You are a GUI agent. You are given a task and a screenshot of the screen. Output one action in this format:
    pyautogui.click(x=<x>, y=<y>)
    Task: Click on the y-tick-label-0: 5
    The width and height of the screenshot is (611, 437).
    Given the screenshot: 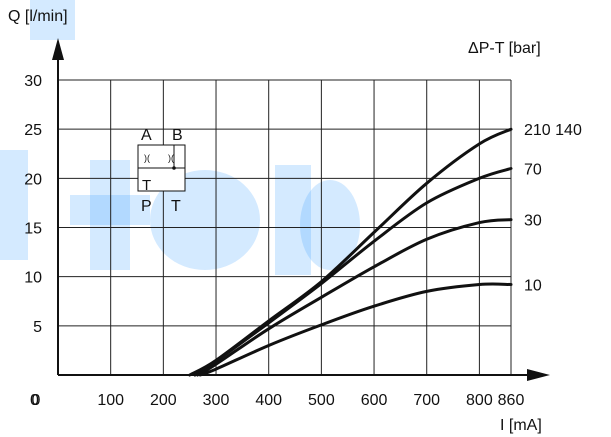 What is the action you would take?
    pyautogui.click(x=37, y=327)
    